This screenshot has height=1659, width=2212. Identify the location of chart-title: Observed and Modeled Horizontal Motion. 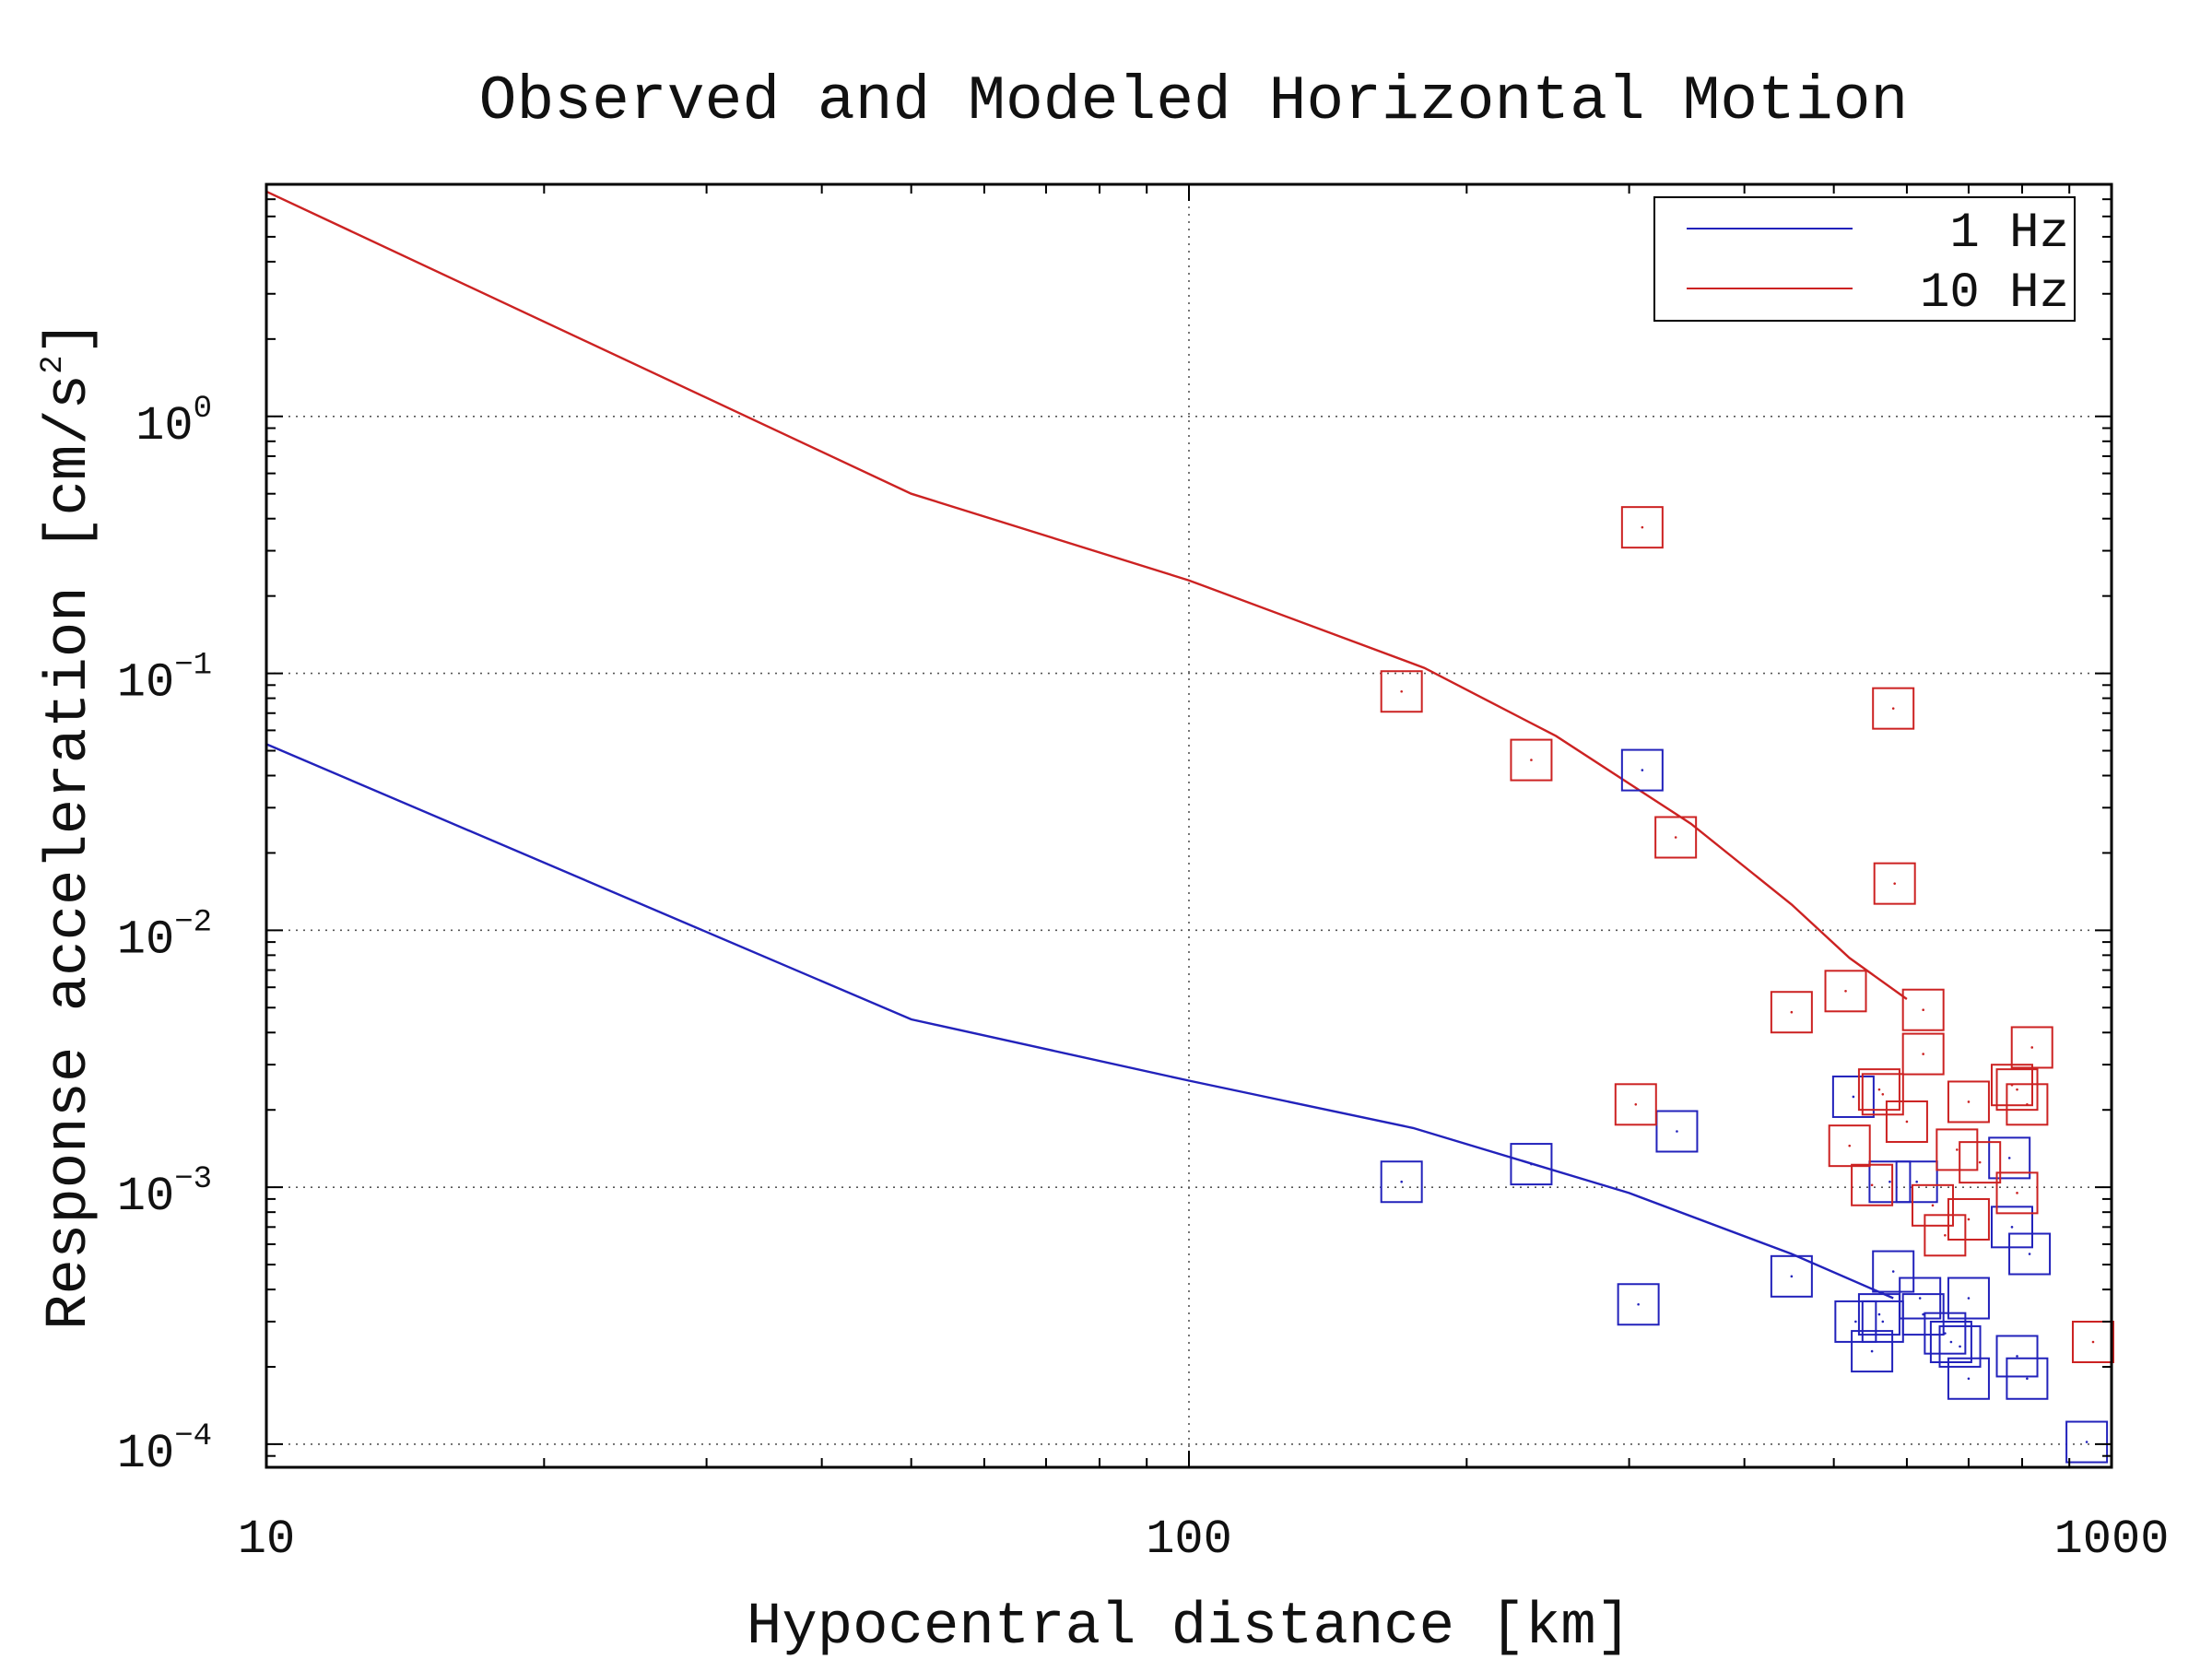
(1194, 101).